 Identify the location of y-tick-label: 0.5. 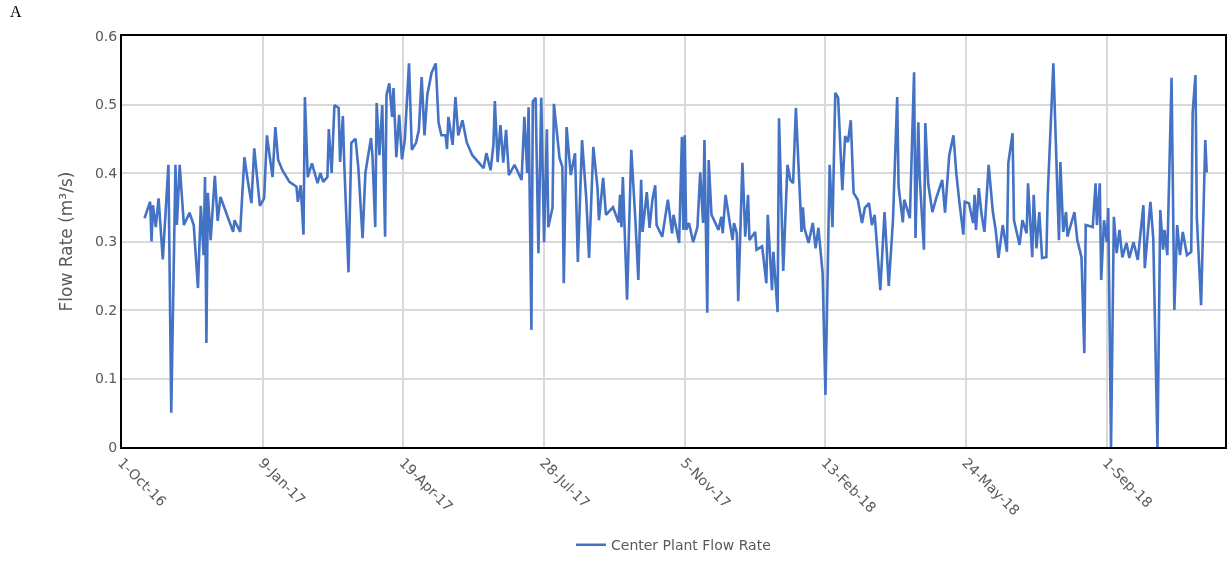
(106, 104).